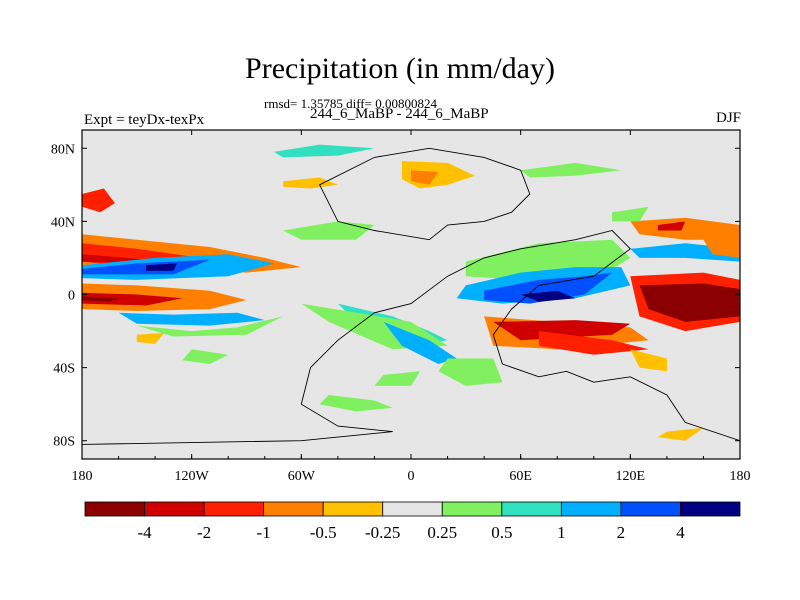  Describe the element at coordinates (382, 532) in the screenshot. I see `colorbar-label: -0.25` at that location.